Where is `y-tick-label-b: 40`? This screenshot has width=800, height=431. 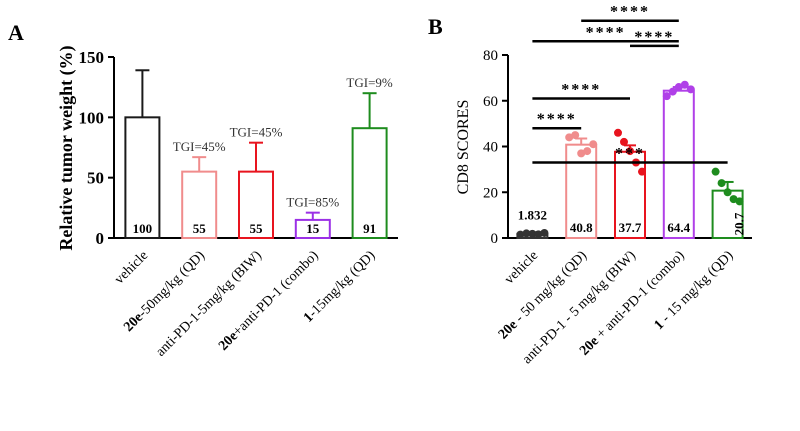 y-tick-label-b: 40 is located at coordinates (490, 148).